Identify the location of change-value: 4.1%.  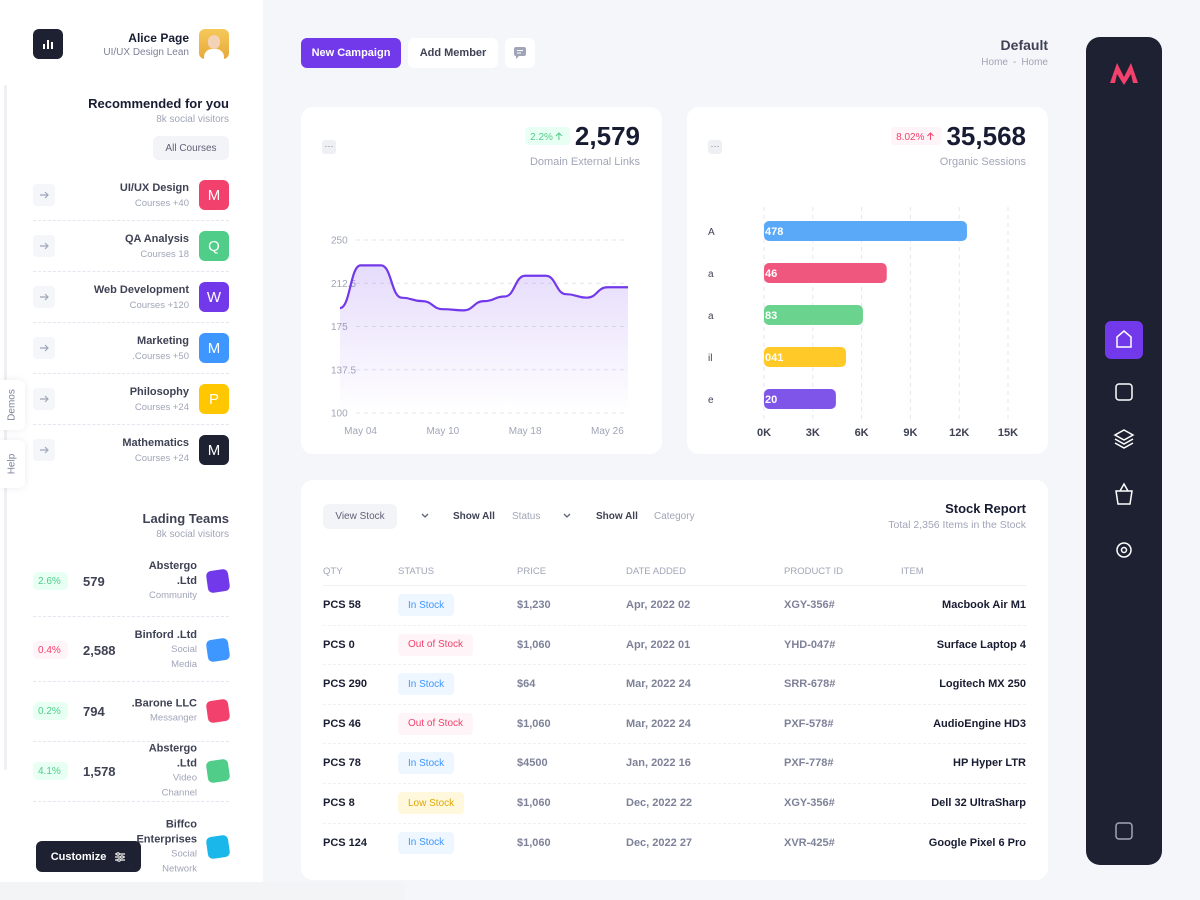
(49, 771).